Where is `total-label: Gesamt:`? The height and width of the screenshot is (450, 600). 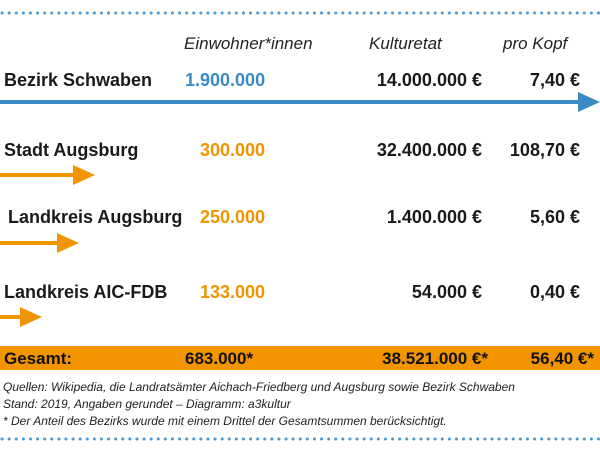
total-label: Gesamt: is located at coordinates (38, 358).